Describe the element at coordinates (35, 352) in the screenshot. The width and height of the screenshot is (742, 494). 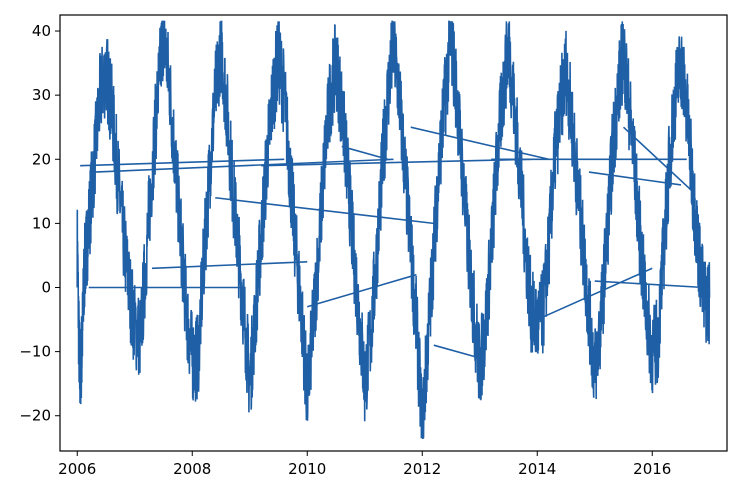
I see `y-tick-label: −10` at that location.